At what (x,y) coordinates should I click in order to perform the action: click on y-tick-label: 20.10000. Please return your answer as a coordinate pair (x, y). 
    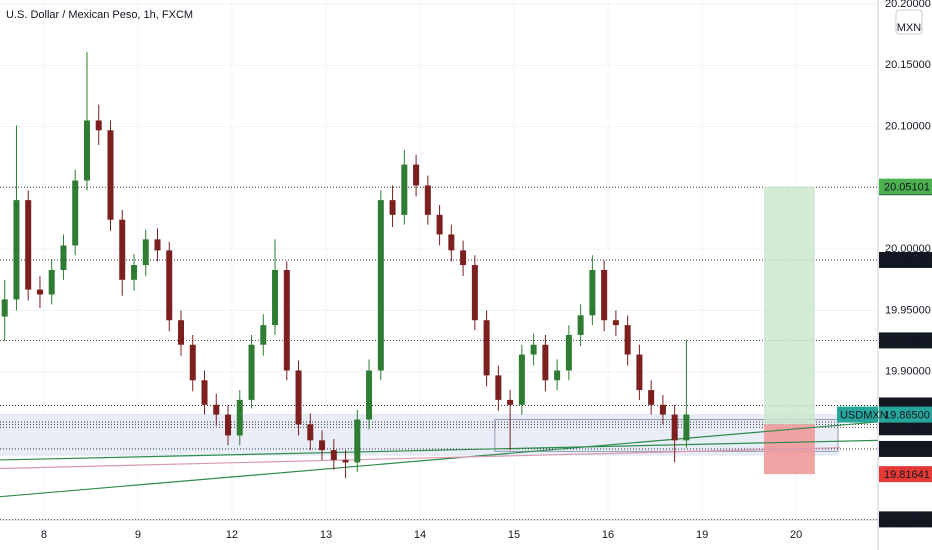
    Looking at the image, I should click on (908, 127).